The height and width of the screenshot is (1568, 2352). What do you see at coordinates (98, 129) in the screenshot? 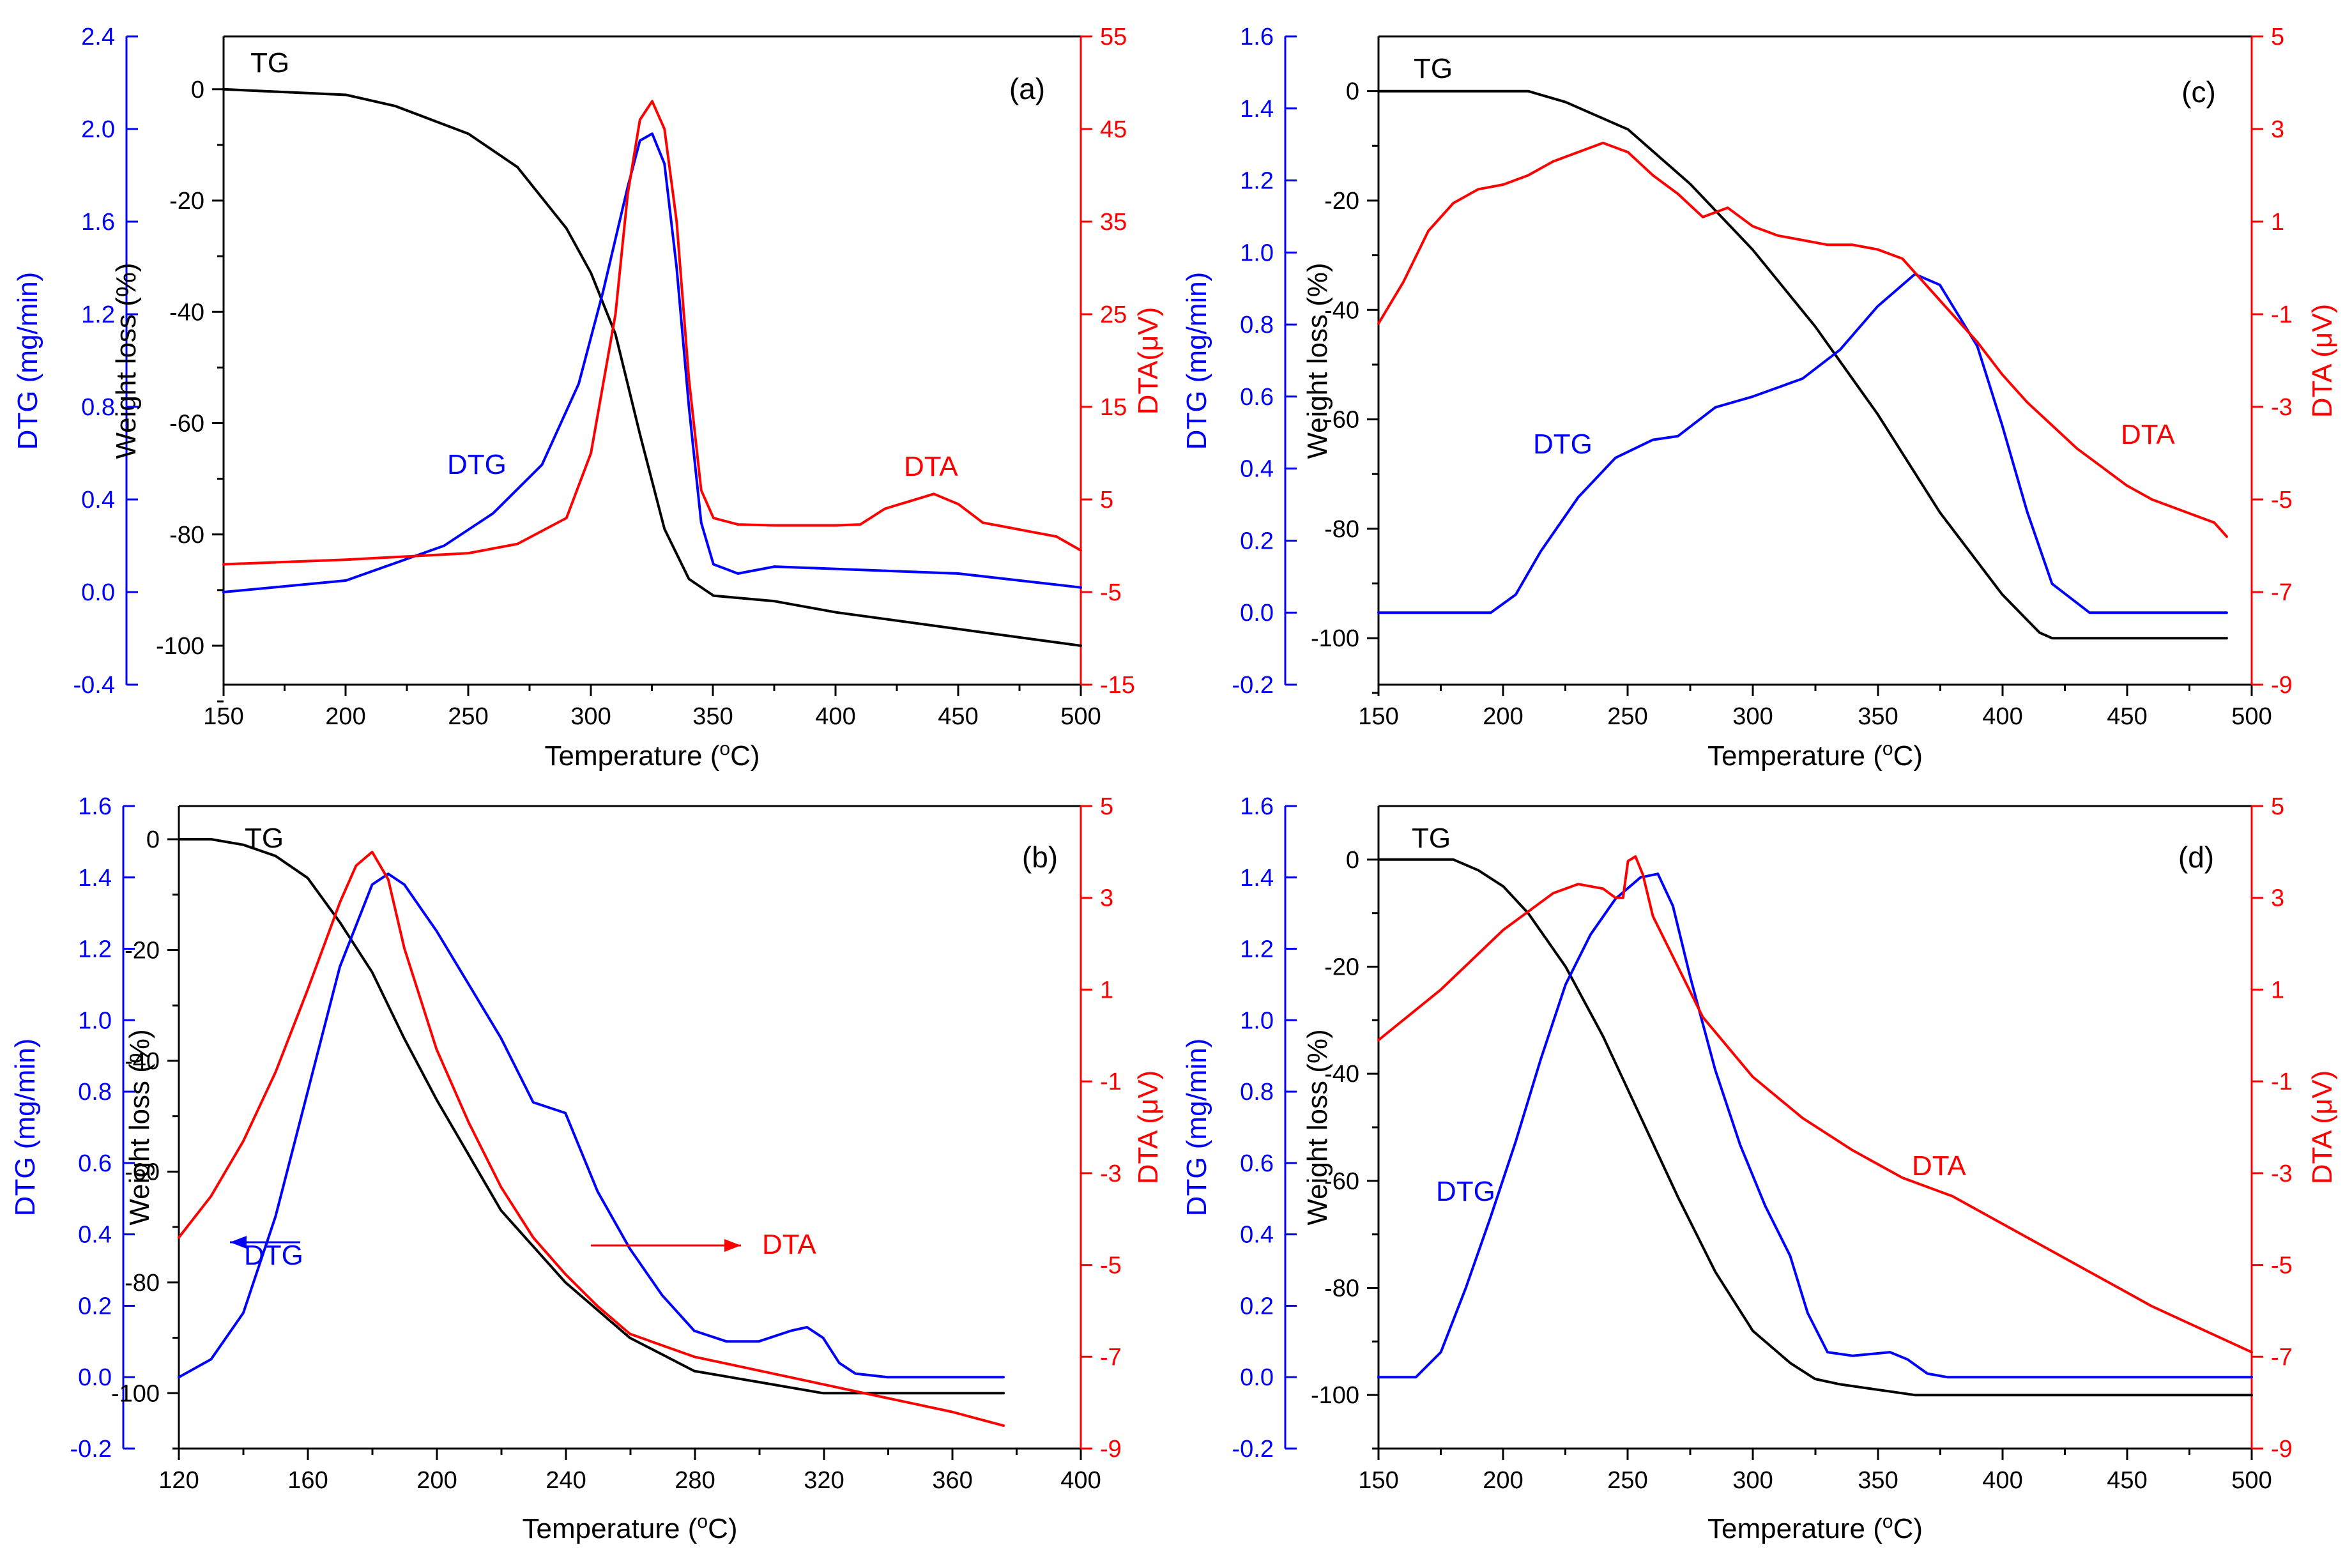
I see `dtg-tick-label: 2.0` at bounding box center [98, 129].